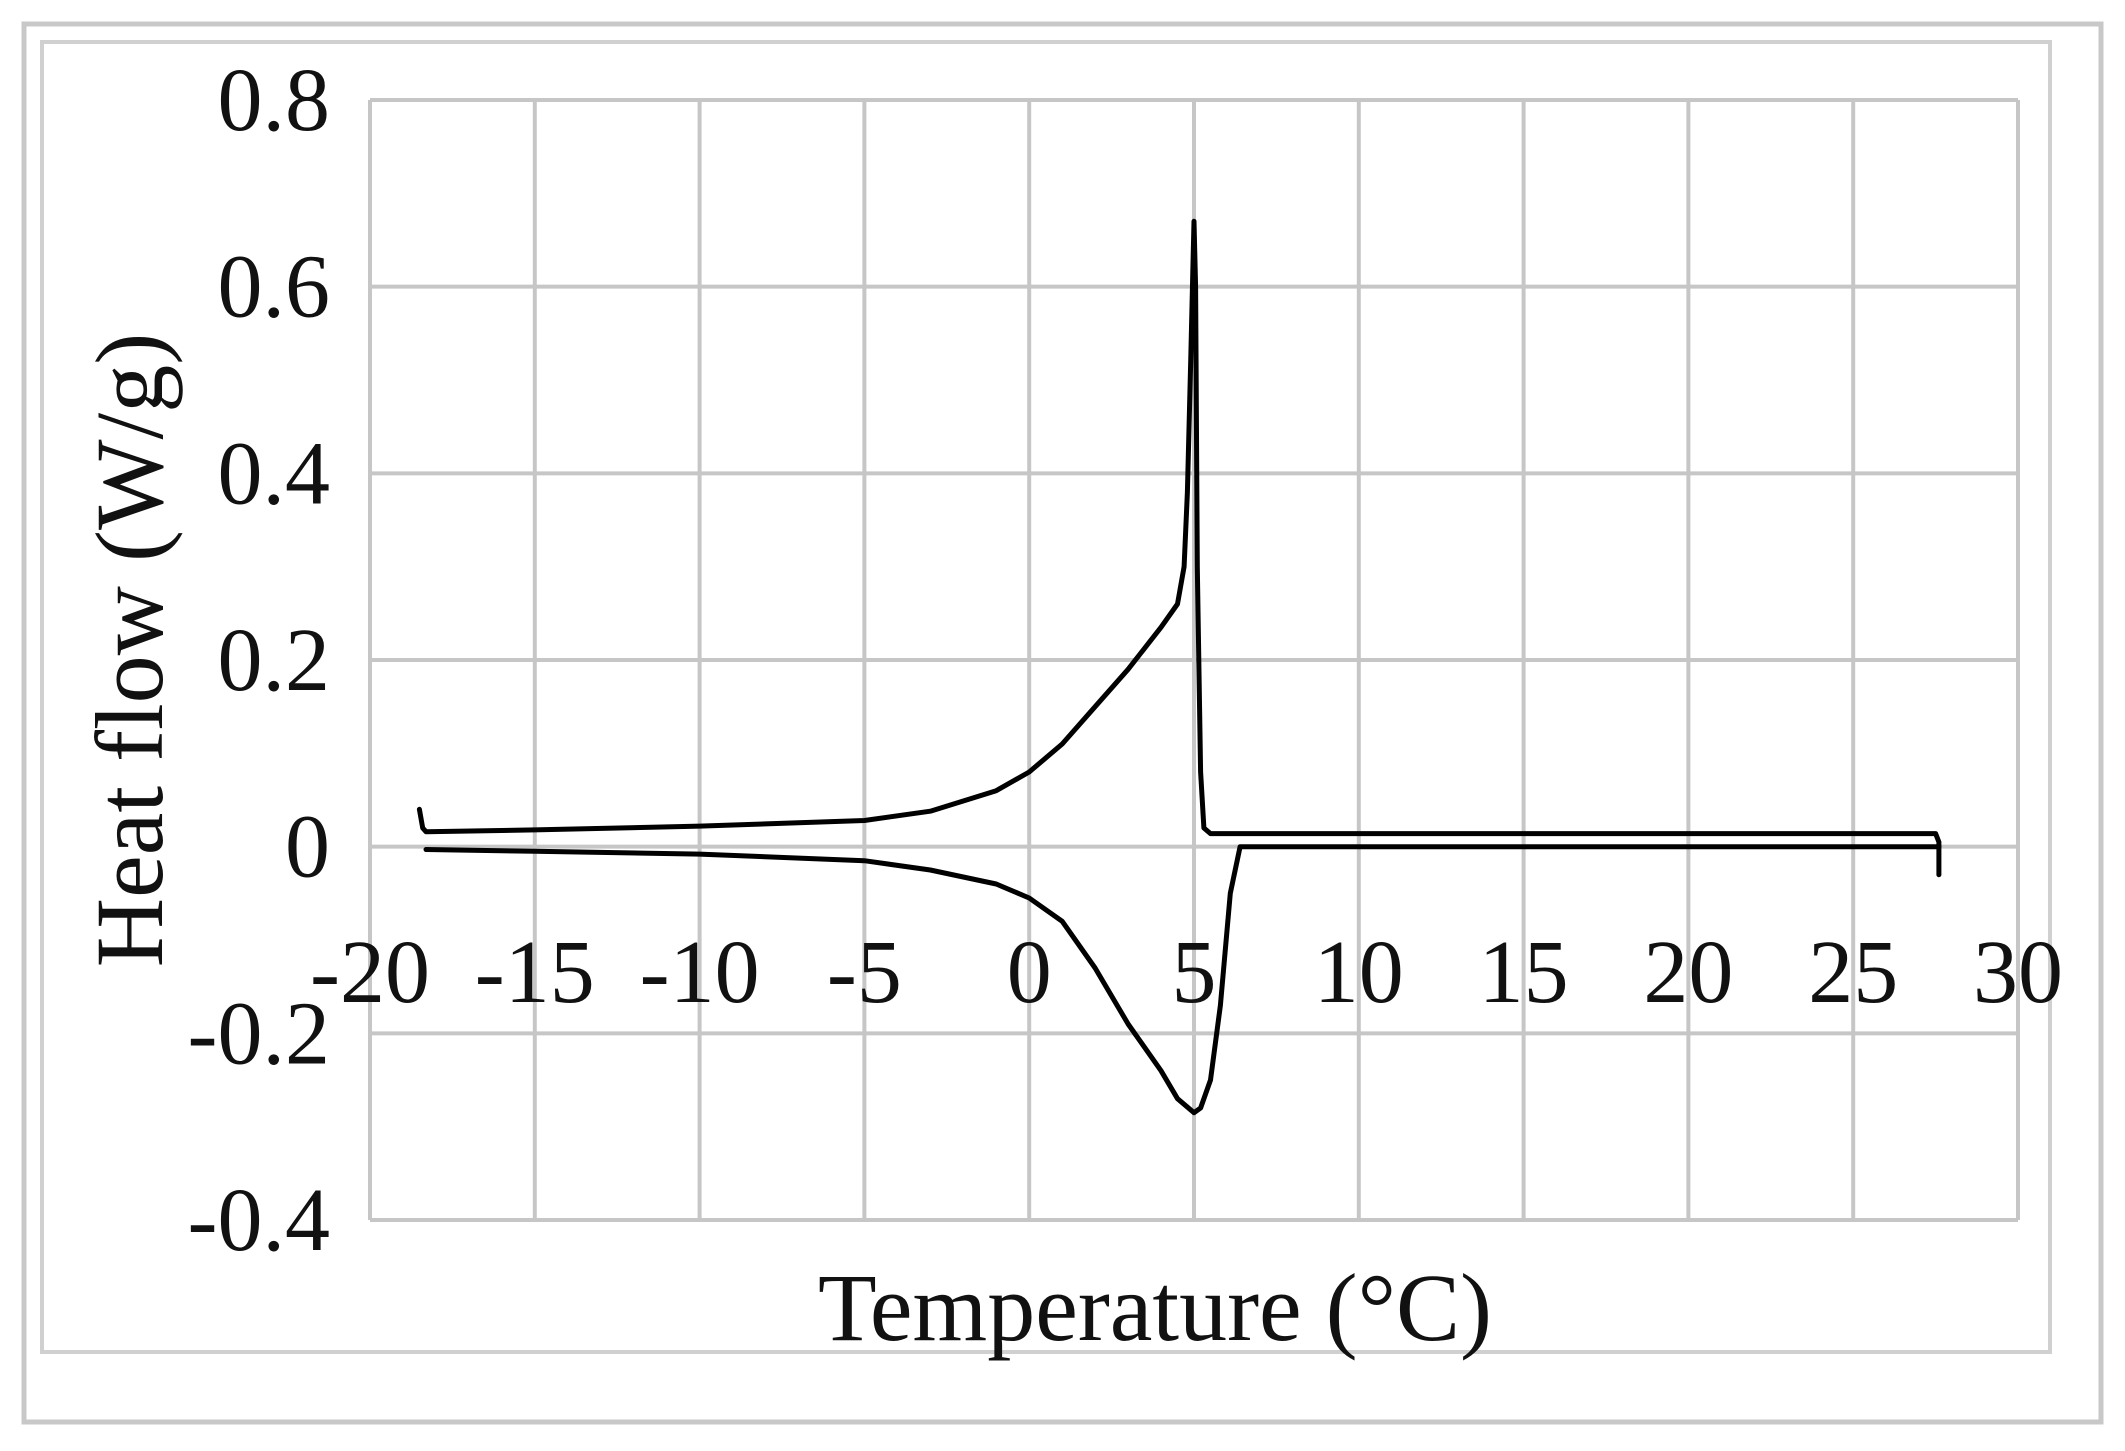 This screenshot has width=2125, height=1451. Describe the element at coordinates (370, 972) in the screenshot. I see `x-tick-label: -20` at that location.